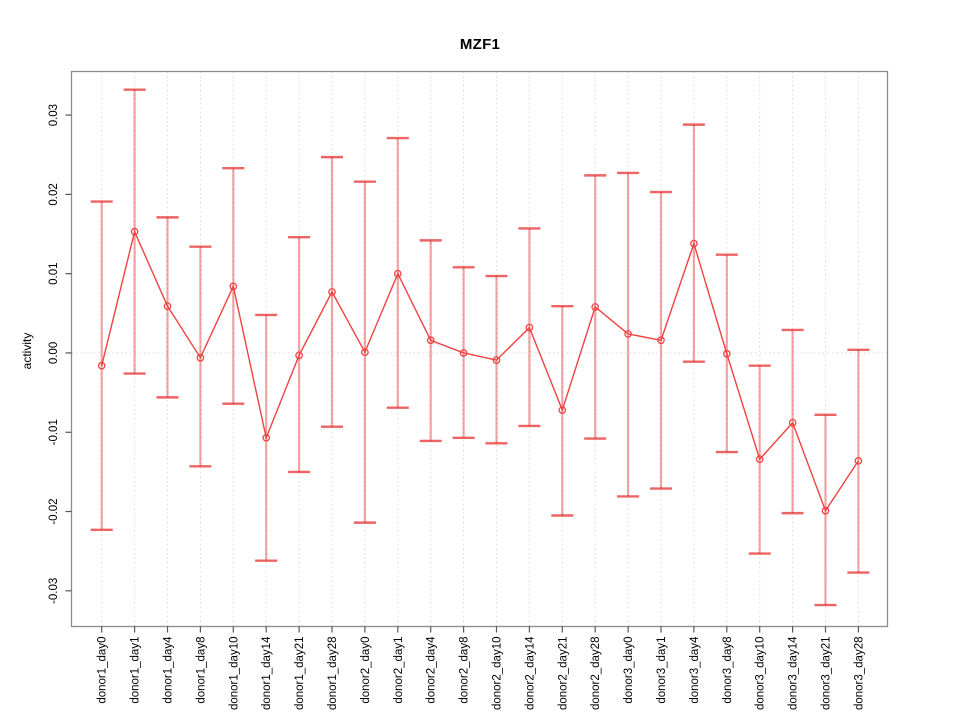 This screenshot has height=720, width=960. Describe the element at coordinates (728, 670) in the screenshot. I see `x-tick-label: donor3_day8` at that location.